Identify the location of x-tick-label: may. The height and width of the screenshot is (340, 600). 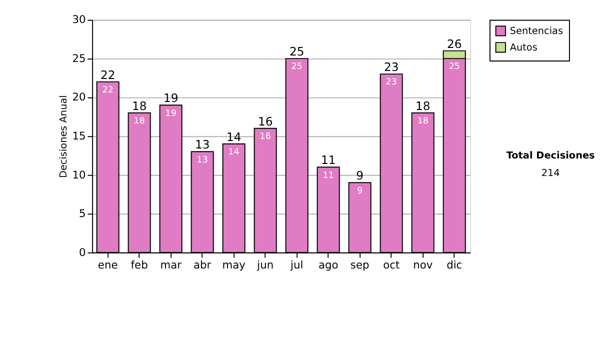
(234, 265).